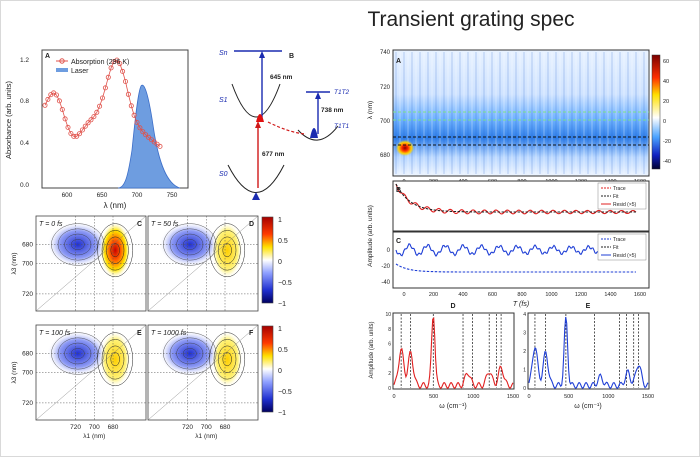  Describe the element at coordinates (385, 122) in the screenshot. I see `right-a-ytick: 700` at that location.